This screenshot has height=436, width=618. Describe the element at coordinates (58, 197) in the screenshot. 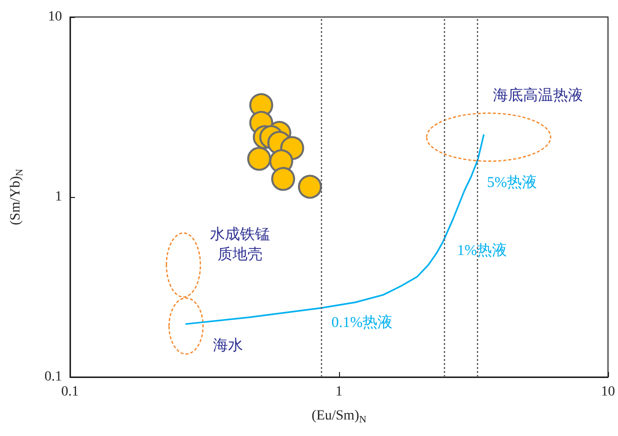

I see `y-tick-label: 1` at that location.